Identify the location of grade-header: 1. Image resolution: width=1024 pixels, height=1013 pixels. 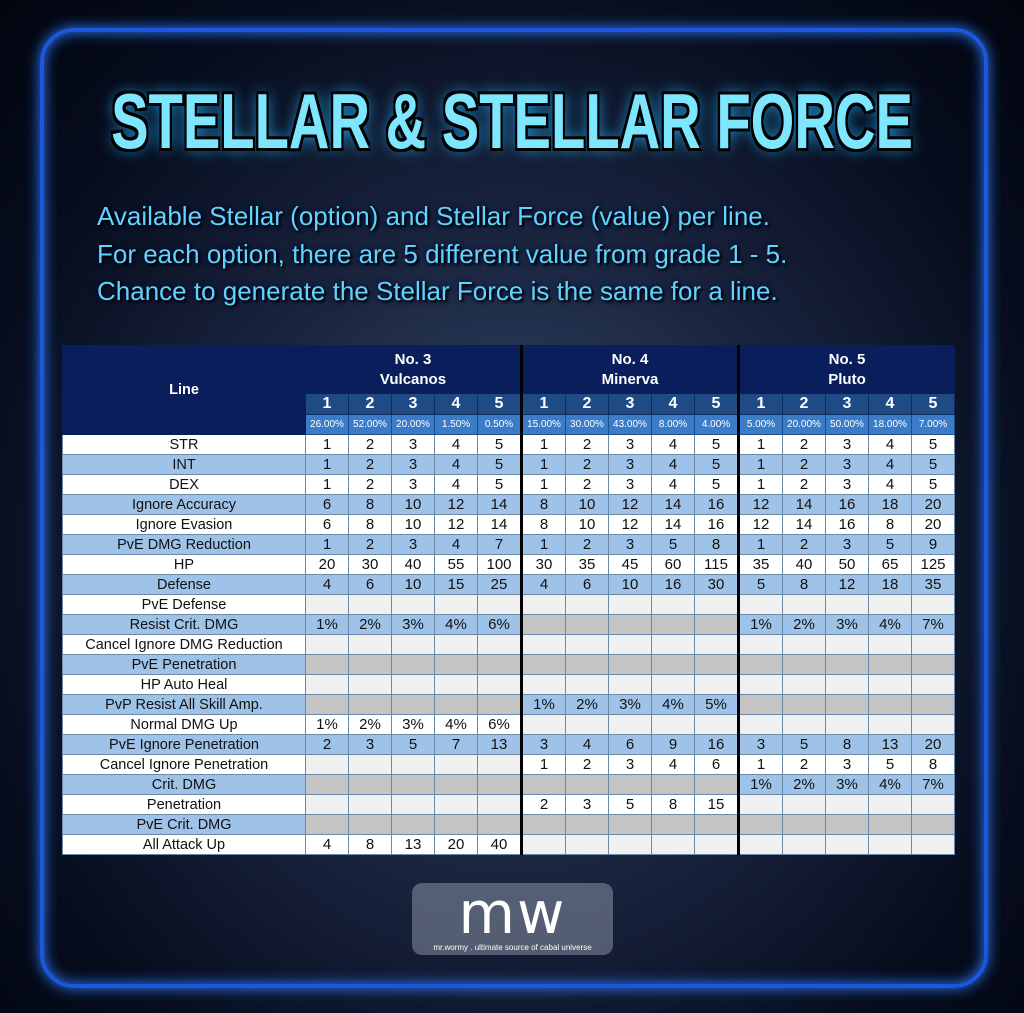
(760, 404).